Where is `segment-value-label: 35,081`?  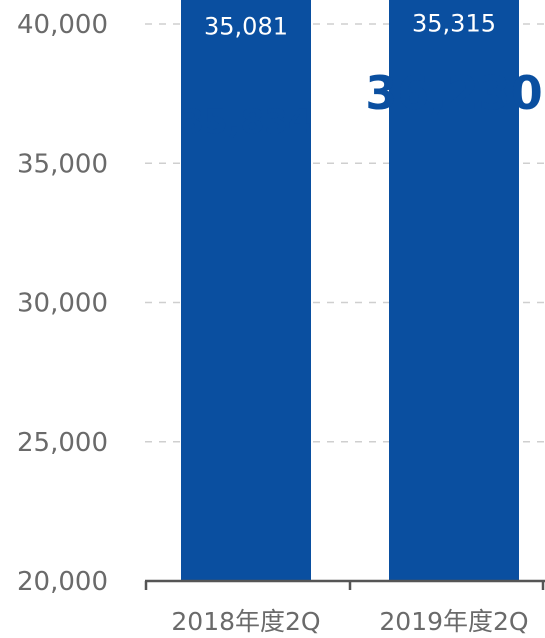 segment-value-label: 35,081 is located at coordinates (246, 27).